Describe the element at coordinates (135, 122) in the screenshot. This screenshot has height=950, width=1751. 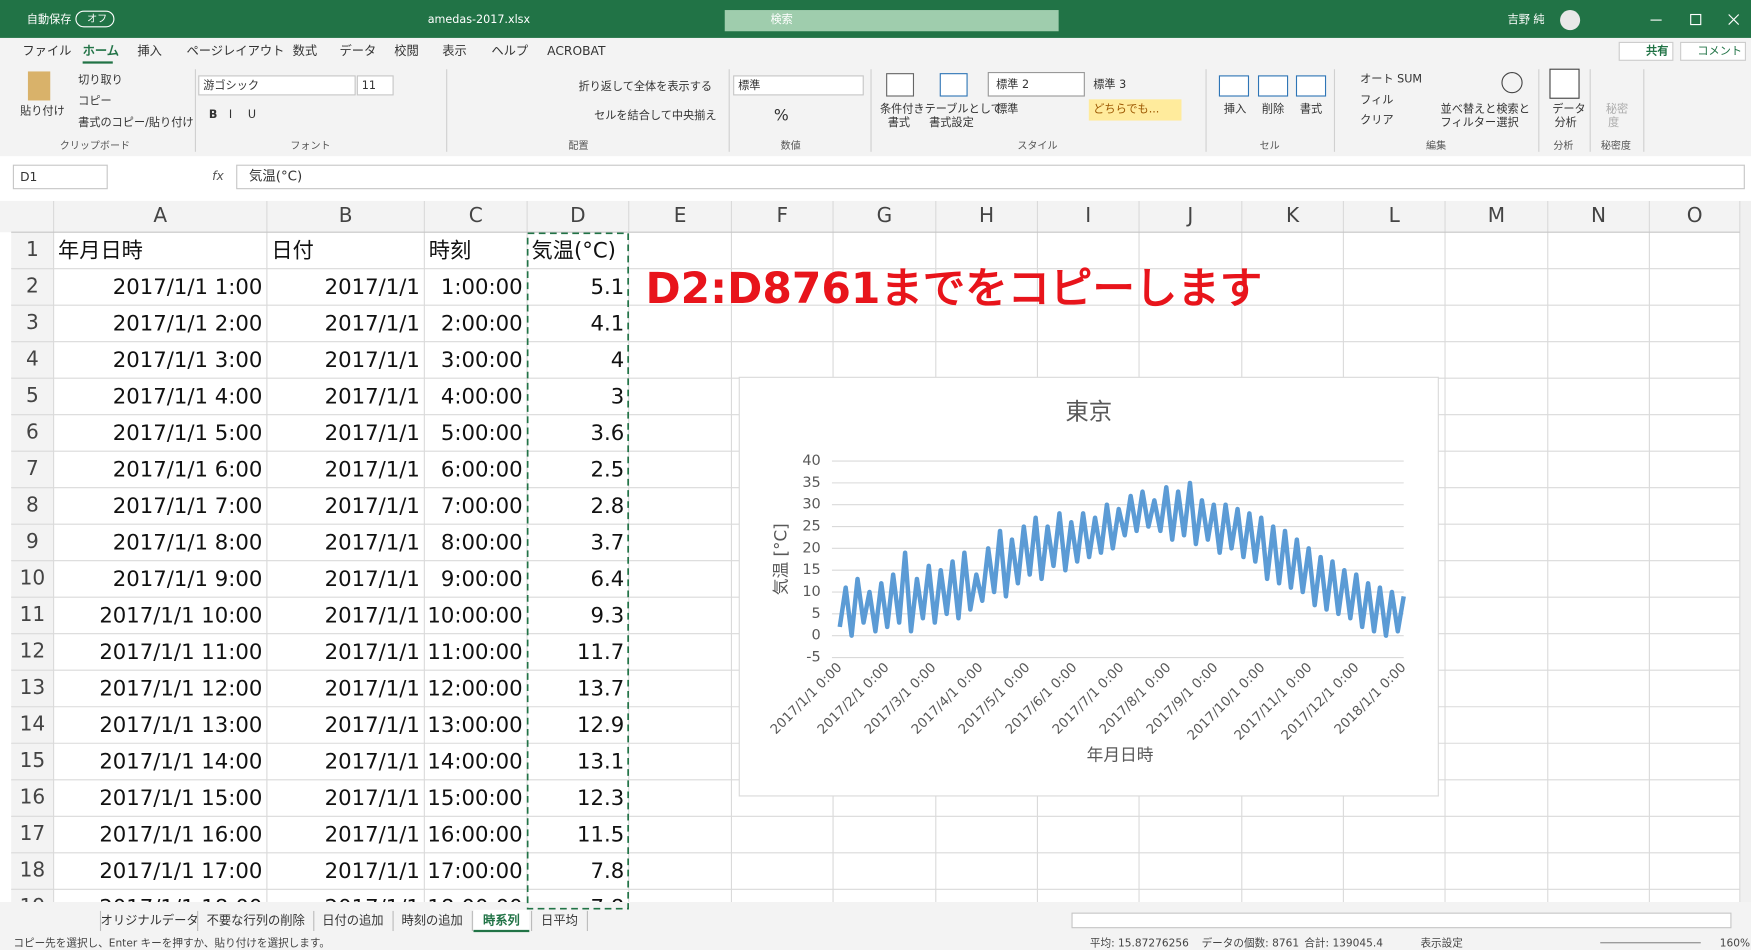
I see `ribbon-button: 書式のコピー/貼り付け` at that location.